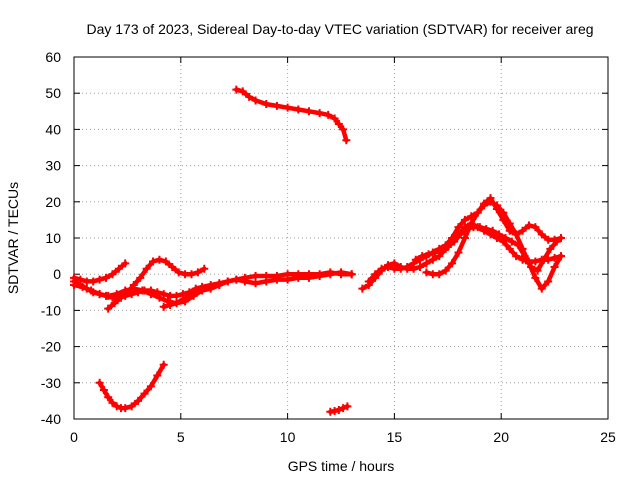 The height and width of the screenshot is (485, 640). Describe the element at coordinates (608, 437) in the screenshot. I see `x-tick-label: 25` at that location.